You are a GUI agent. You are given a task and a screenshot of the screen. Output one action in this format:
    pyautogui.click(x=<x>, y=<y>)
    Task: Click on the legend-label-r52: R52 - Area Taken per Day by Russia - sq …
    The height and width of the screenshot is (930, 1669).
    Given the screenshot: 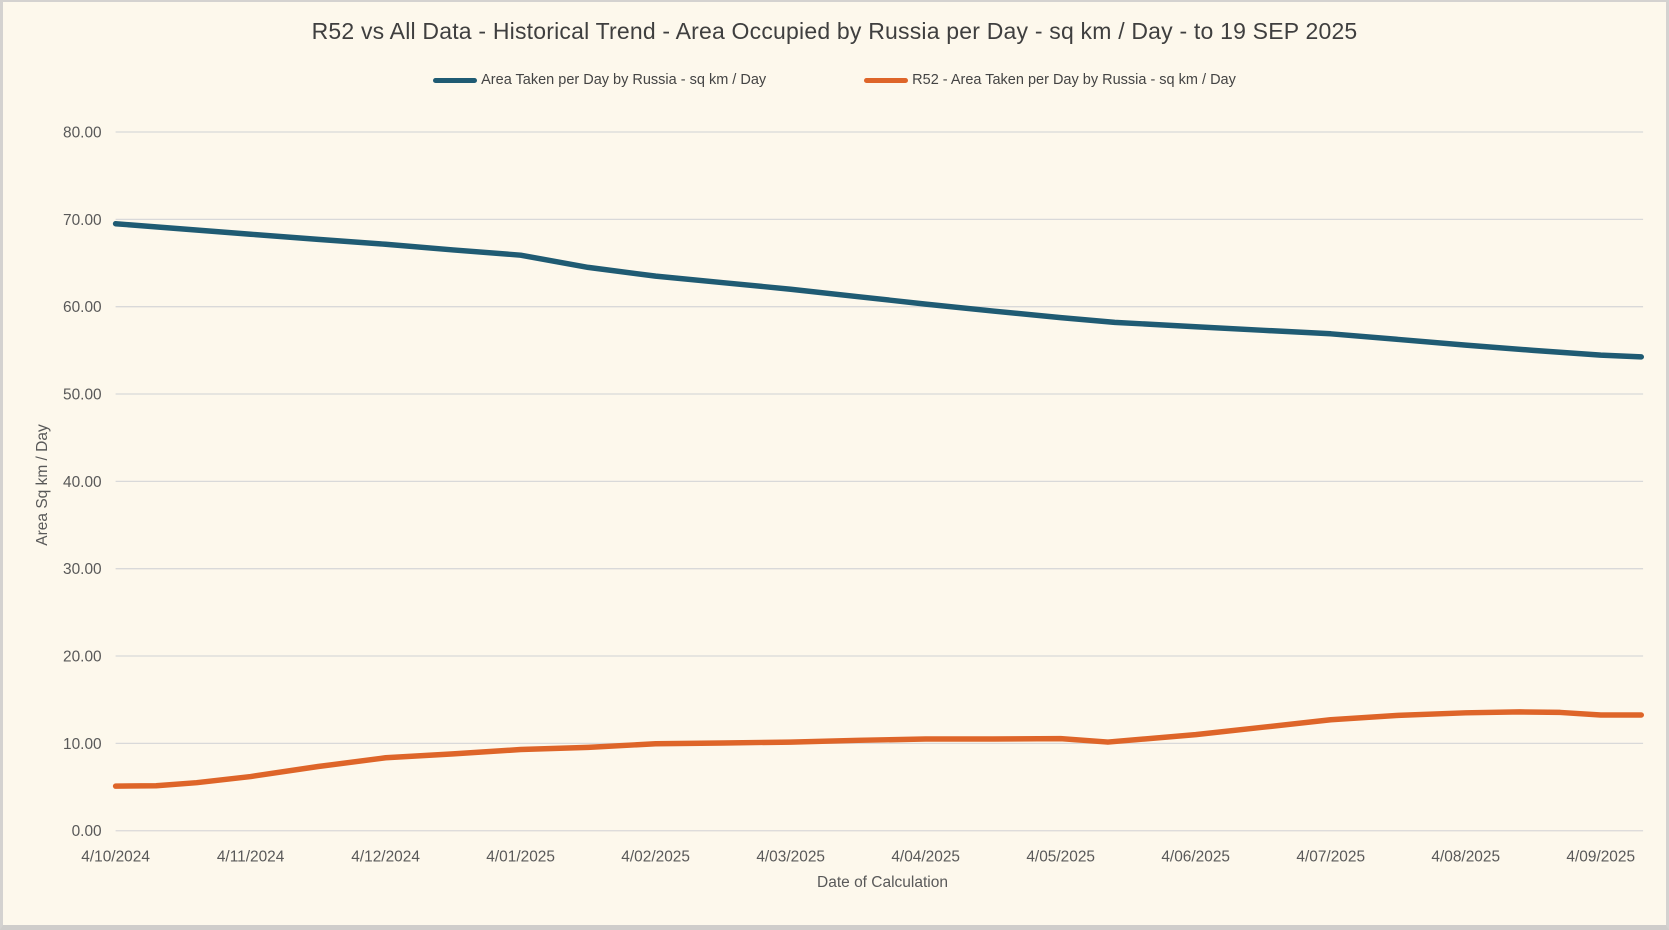 What is the action you would take?
    pyautogui.click(x=1074, y=80)
    